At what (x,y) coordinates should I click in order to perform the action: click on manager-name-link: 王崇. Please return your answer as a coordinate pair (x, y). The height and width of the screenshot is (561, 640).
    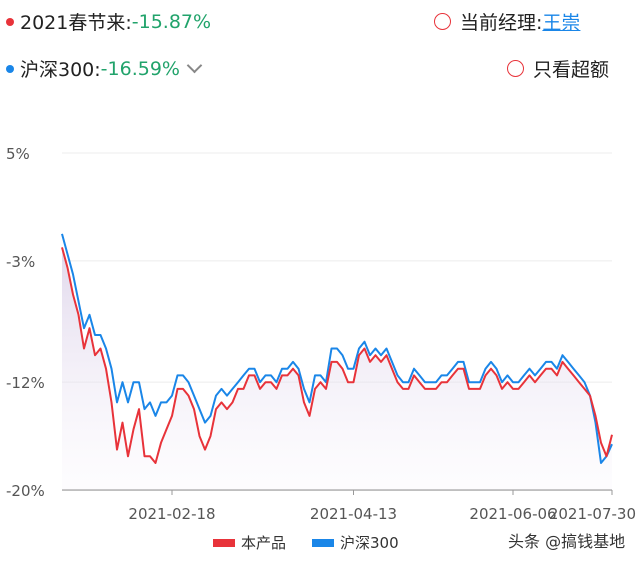
    Looking at the image, I should click on (561, 23).